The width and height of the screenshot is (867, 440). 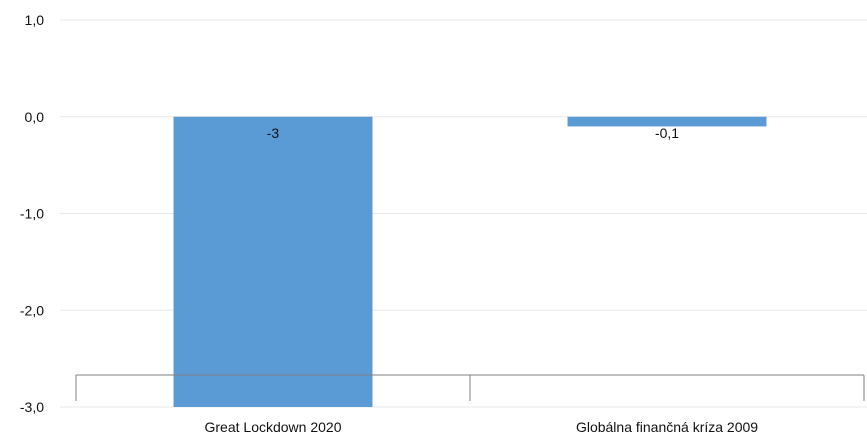 What do you see at coordinates (470, 387) in the screenshot?
I see `x-axis` at bounding box center [470, 387].